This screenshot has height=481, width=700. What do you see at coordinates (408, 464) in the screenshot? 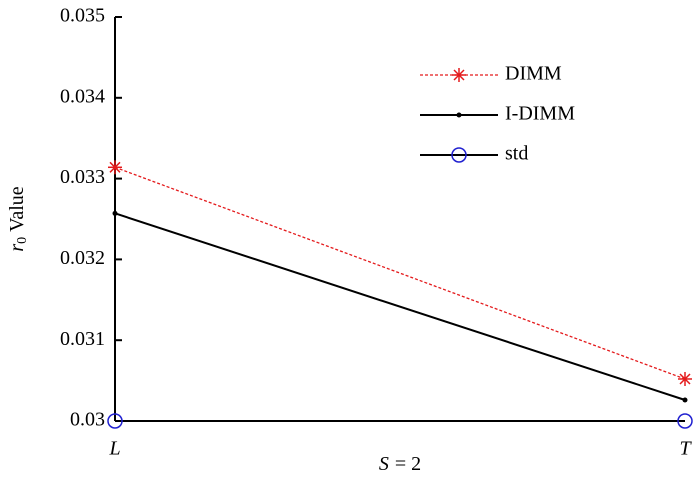
I see `x-label-text: = 2` at bounding box center [408, 464].